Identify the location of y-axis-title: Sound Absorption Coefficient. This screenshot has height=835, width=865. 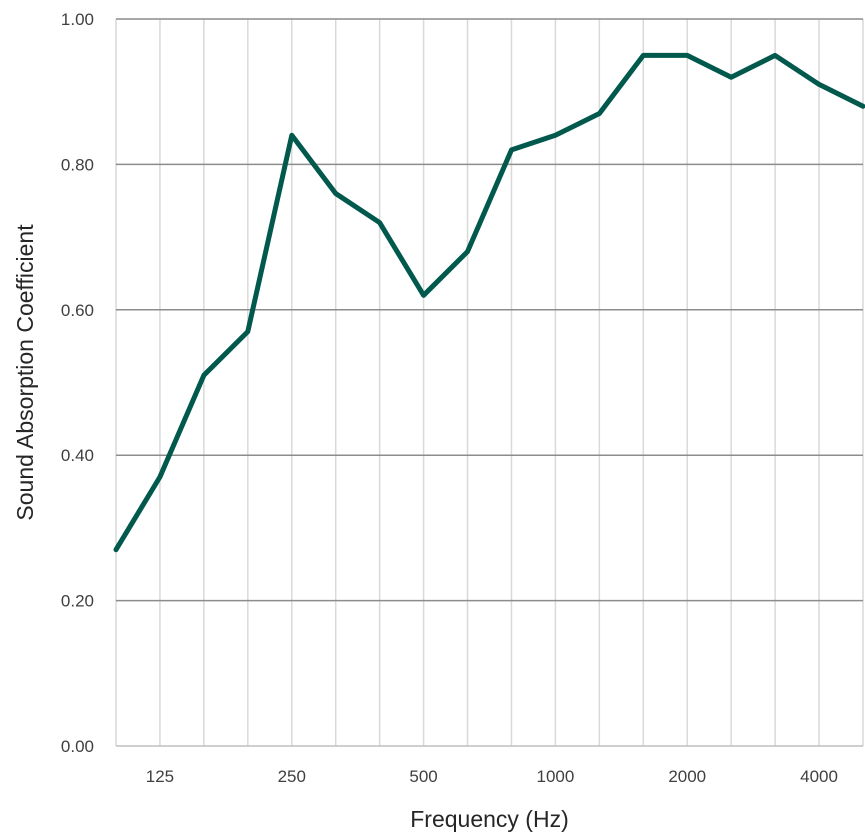
(25, 372).